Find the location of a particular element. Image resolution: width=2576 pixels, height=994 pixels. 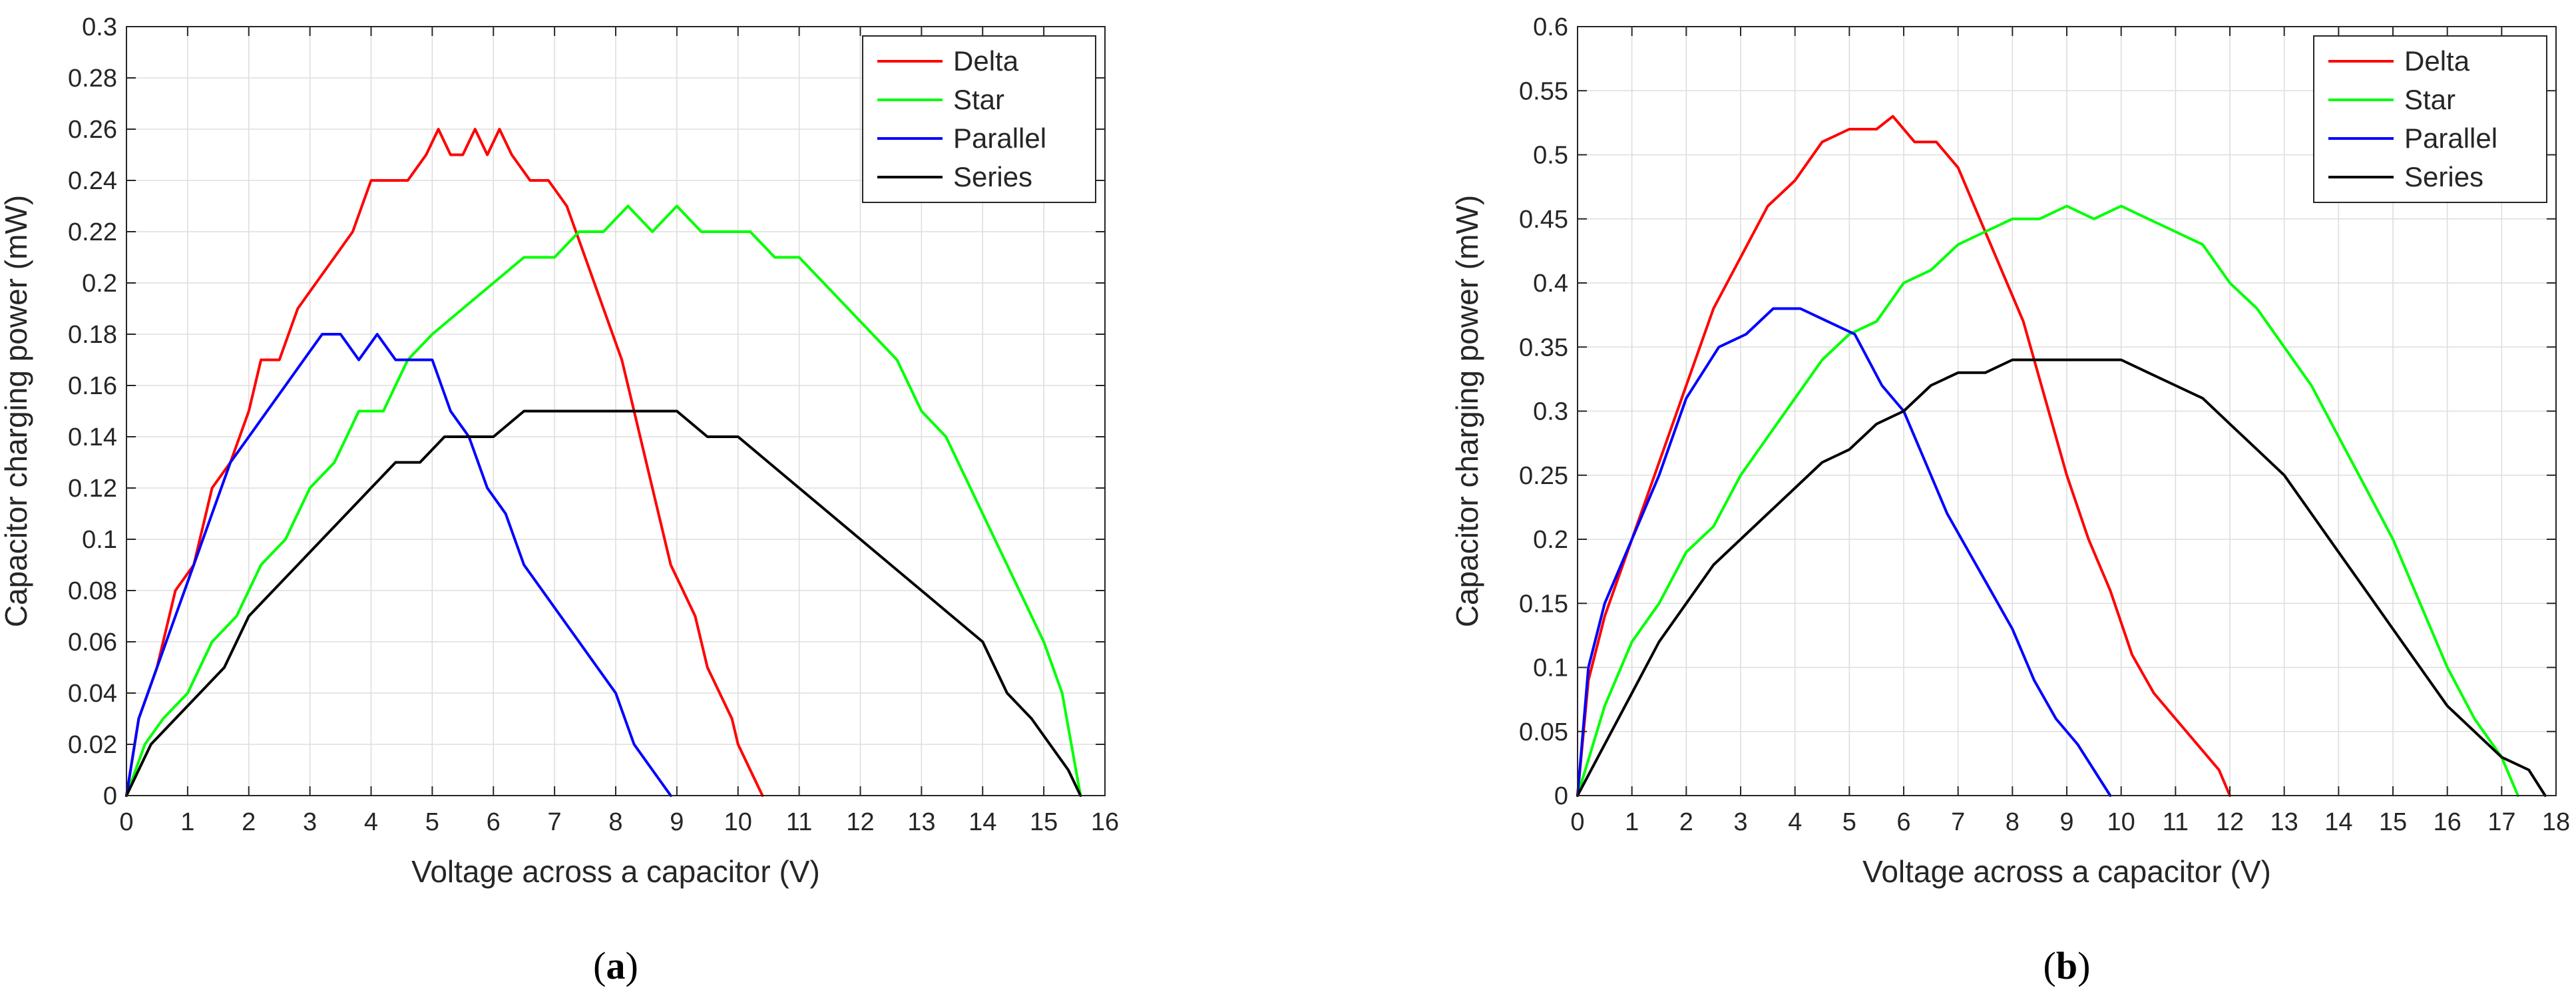

x-tick-label: 17 is located at coordinates (2501, 822).